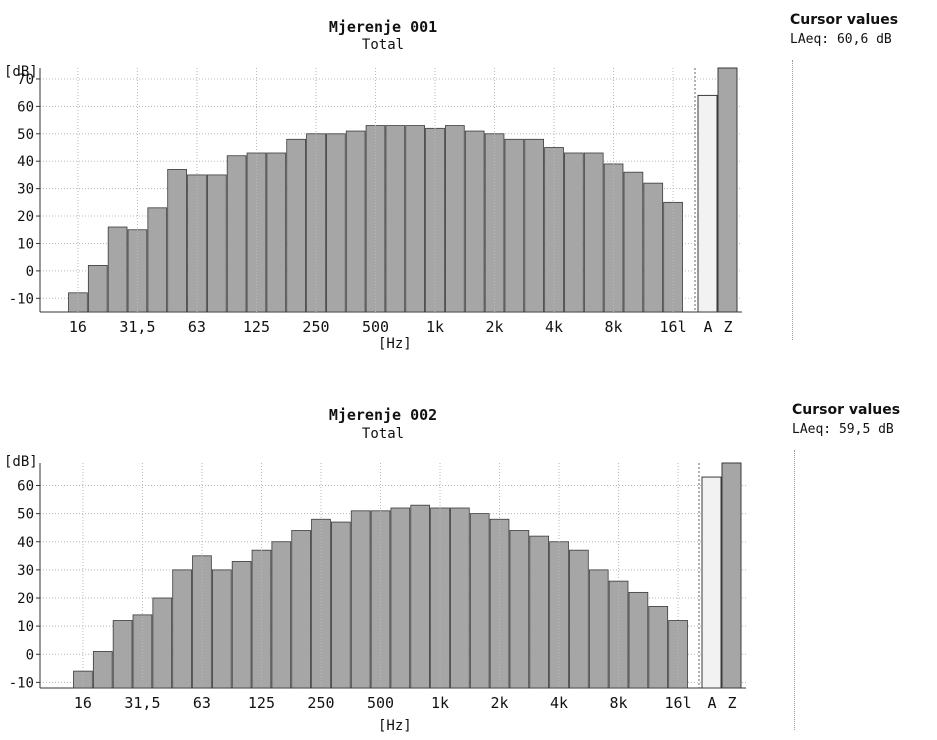 The width and height of the screenshot is (937, 740). What do you see at coordinates (25, 487) in the screenshot?
I see `y-tick-label: 60` at bounding box center [25, 487].